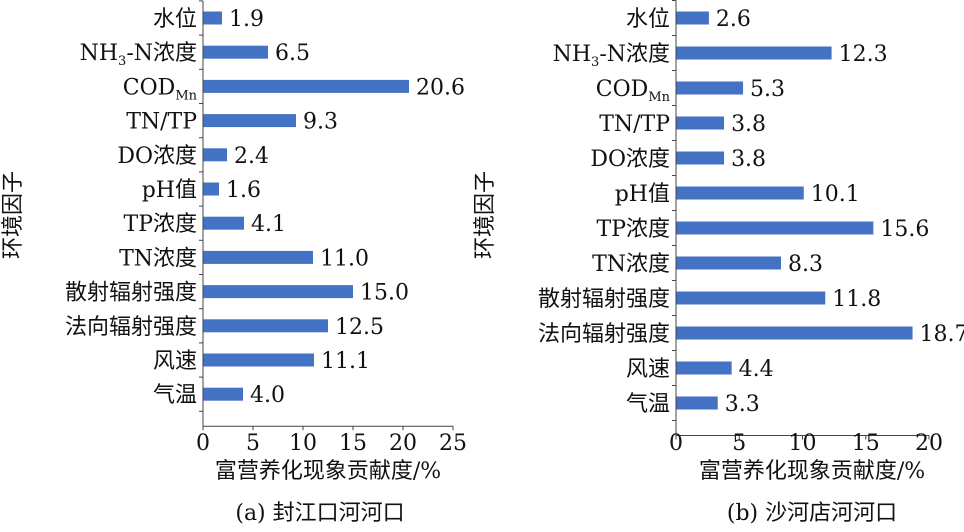 Image resolution: width=964 pixels, height=532 pixels. What do you see at coordinates (319, 513) in the screenshot?
I see `panel-caption: (a) 封江口河河口` at bounding box center [319, 513].